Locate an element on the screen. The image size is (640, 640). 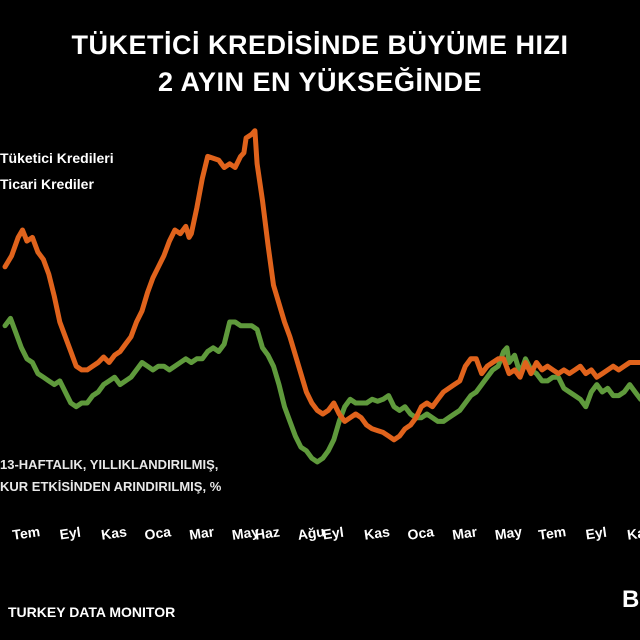
brand-logo: B is located at coordinates (631, 599).